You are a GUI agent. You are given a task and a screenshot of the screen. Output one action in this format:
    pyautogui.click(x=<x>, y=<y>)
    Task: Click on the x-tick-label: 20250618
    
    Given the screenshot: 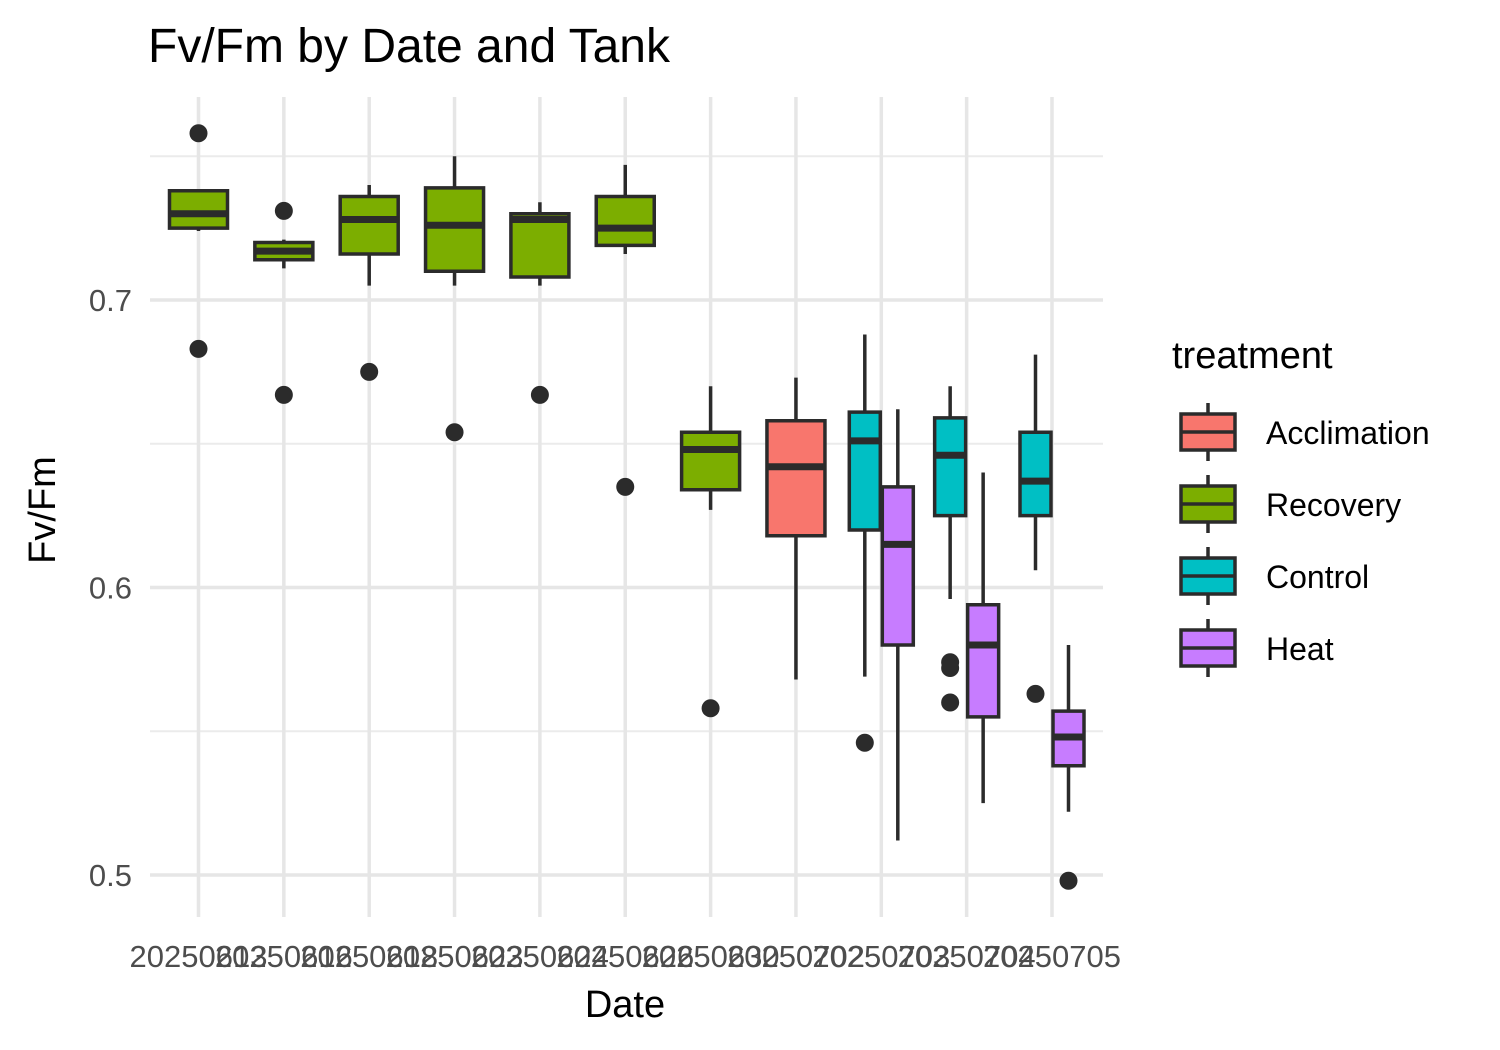 What is the action you would take?
    pyautogui.click(x=369, y=956)
    